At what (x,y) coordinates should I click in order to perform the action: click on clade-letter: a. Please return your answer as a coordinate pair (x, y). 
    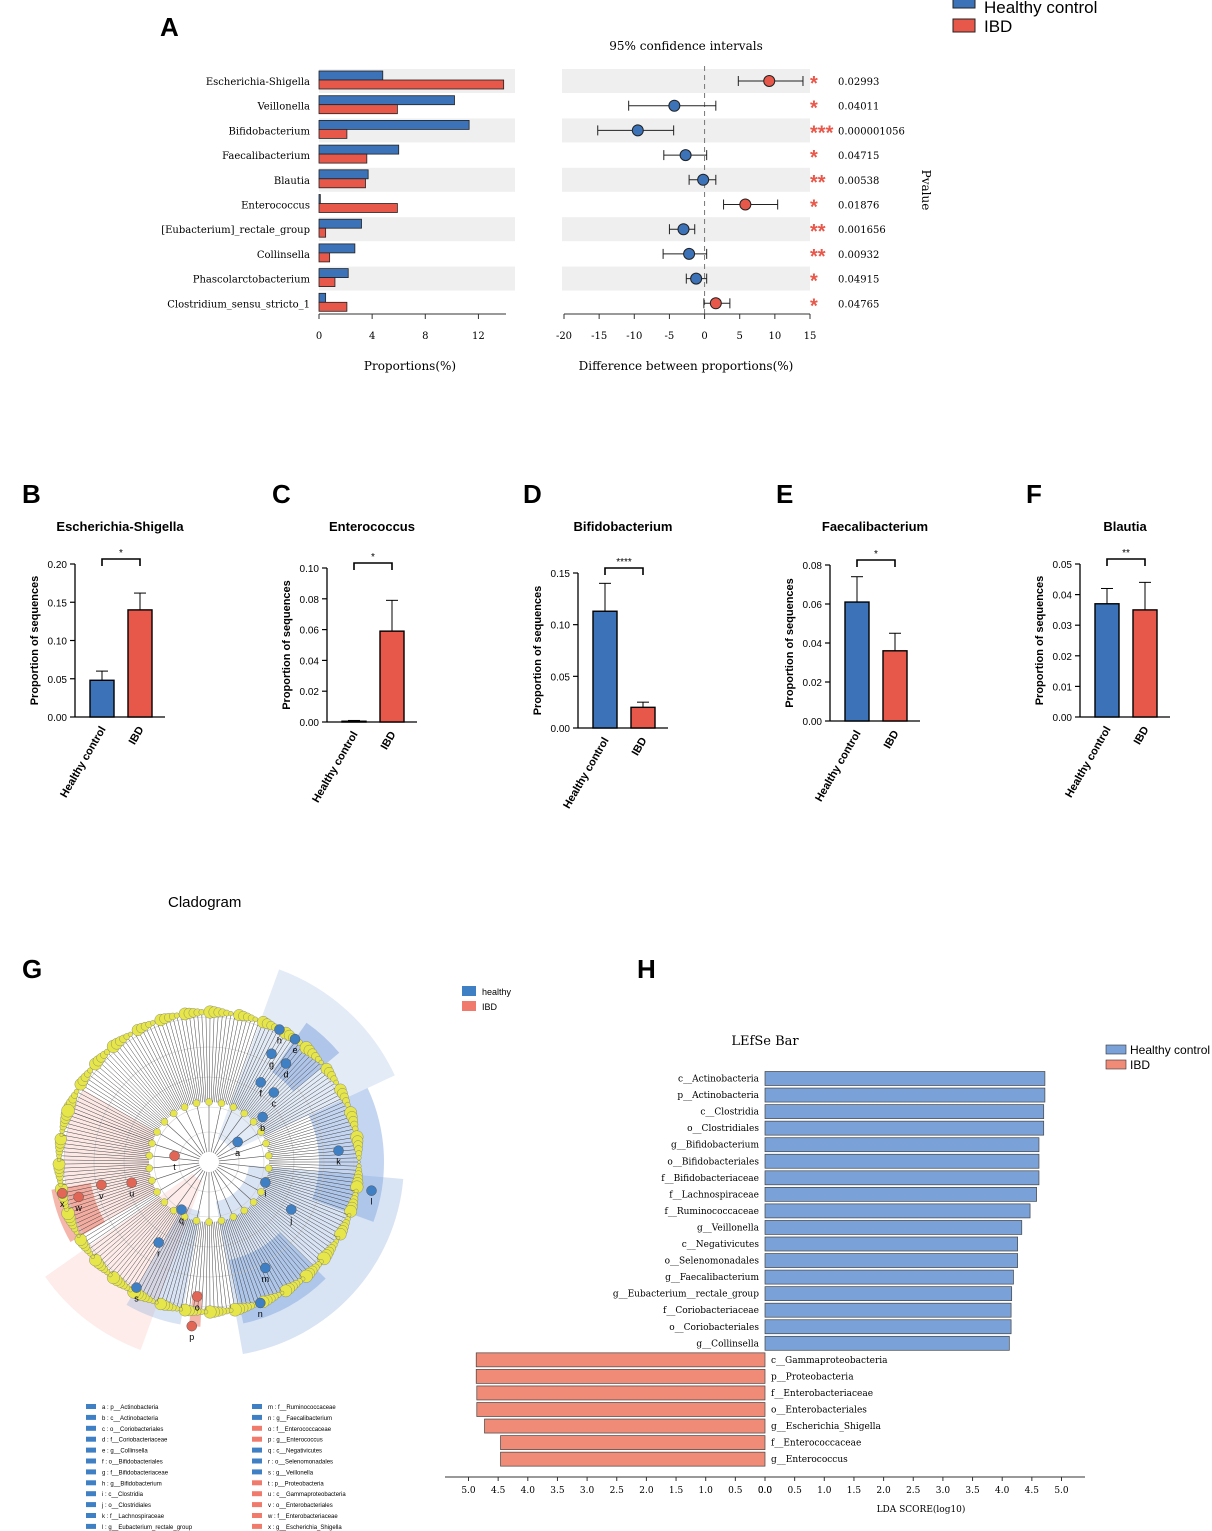
    Looking at the image, I should click on (237, 1153).